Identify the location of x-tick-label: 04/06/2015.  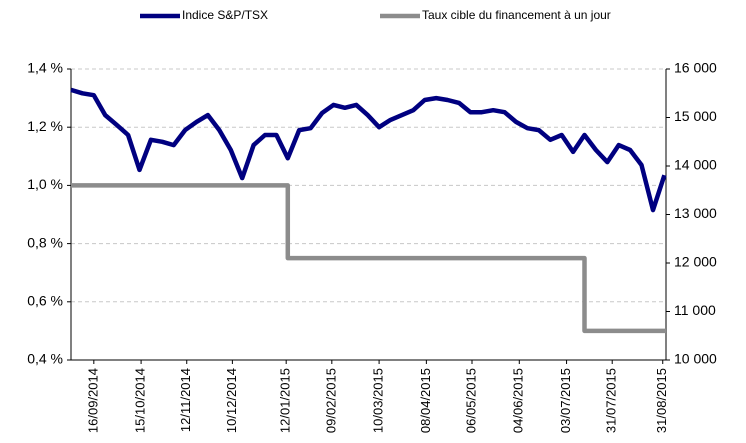
(518, 400).